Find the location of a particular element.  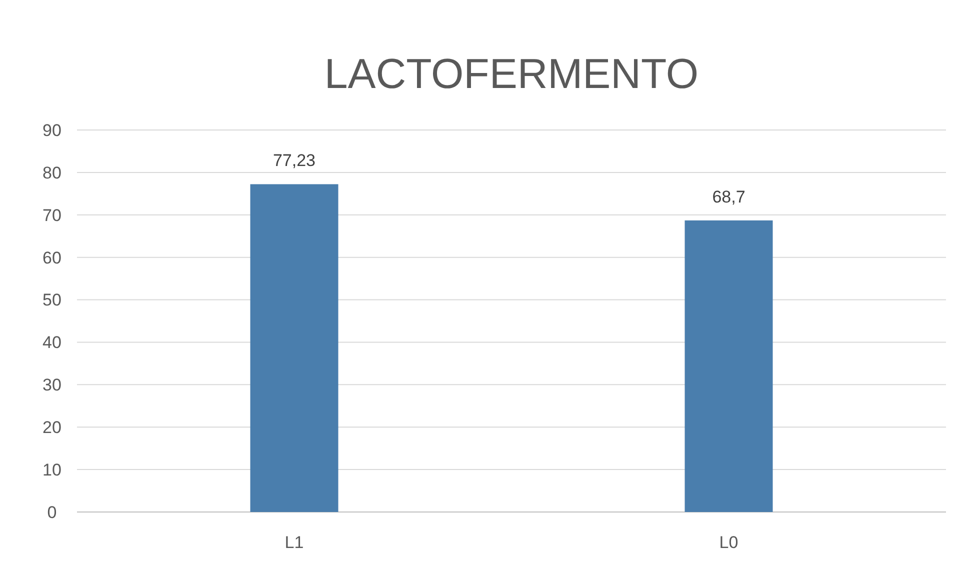

y-tick-label: 0 is located at coordinates (52, 512).